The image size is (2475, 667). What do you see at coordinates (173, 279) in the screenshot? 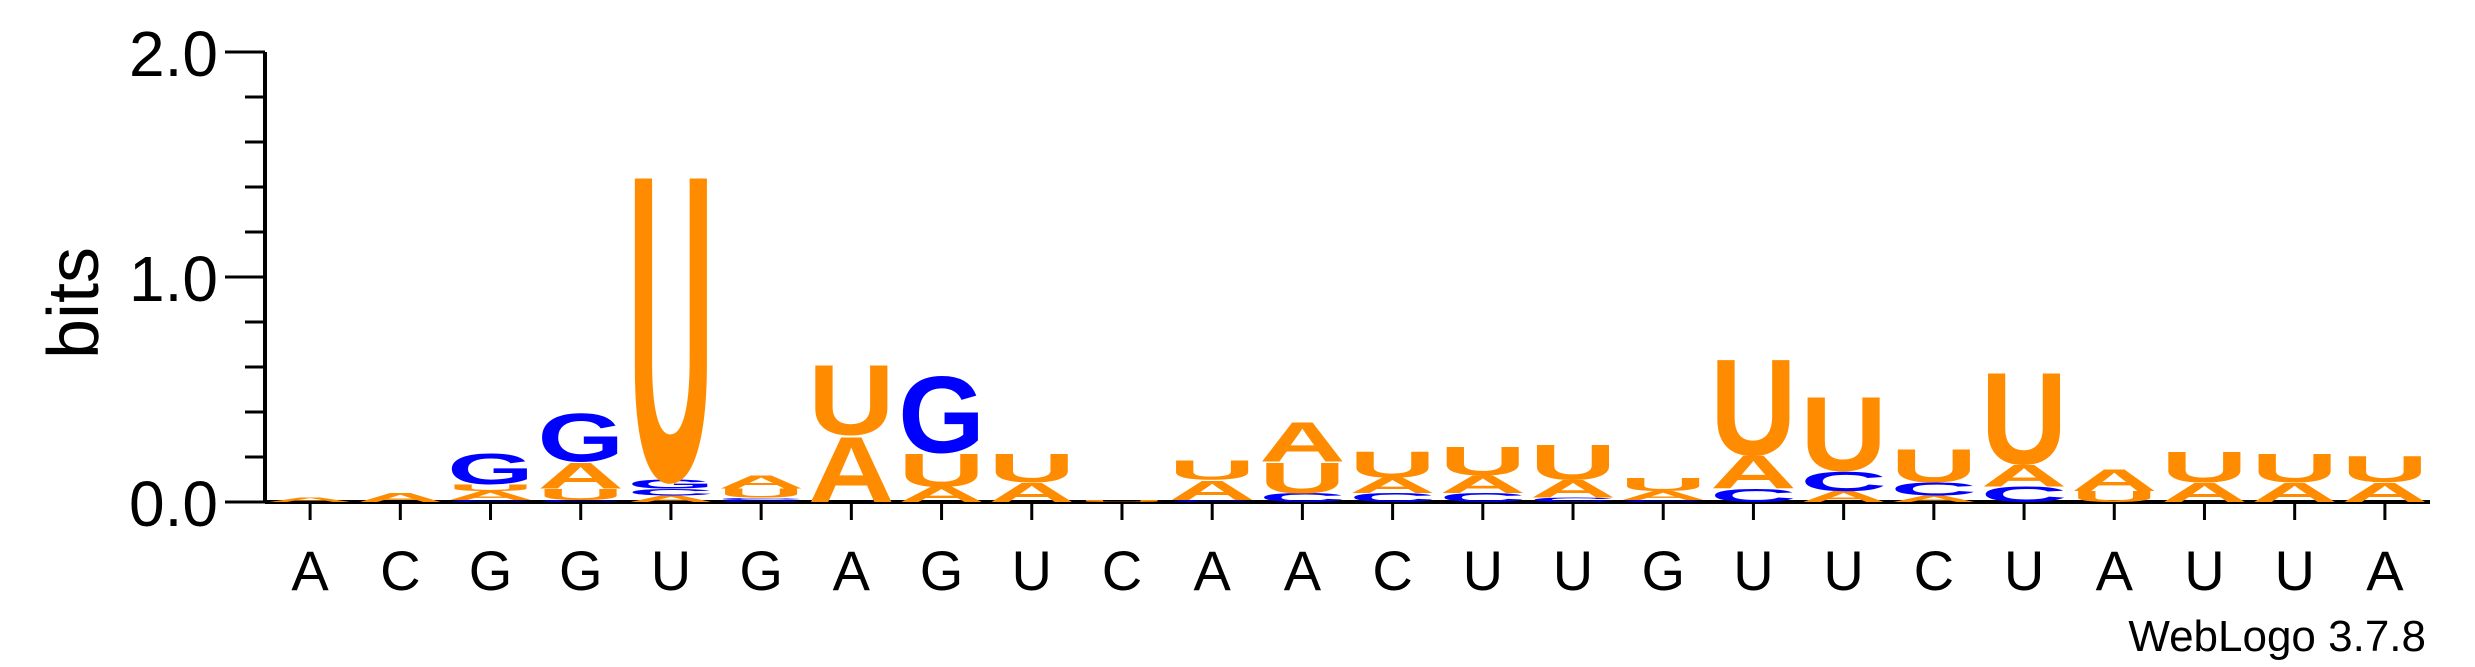
I see `y-tick-label: 1.0` at bounding box center [173, 279].